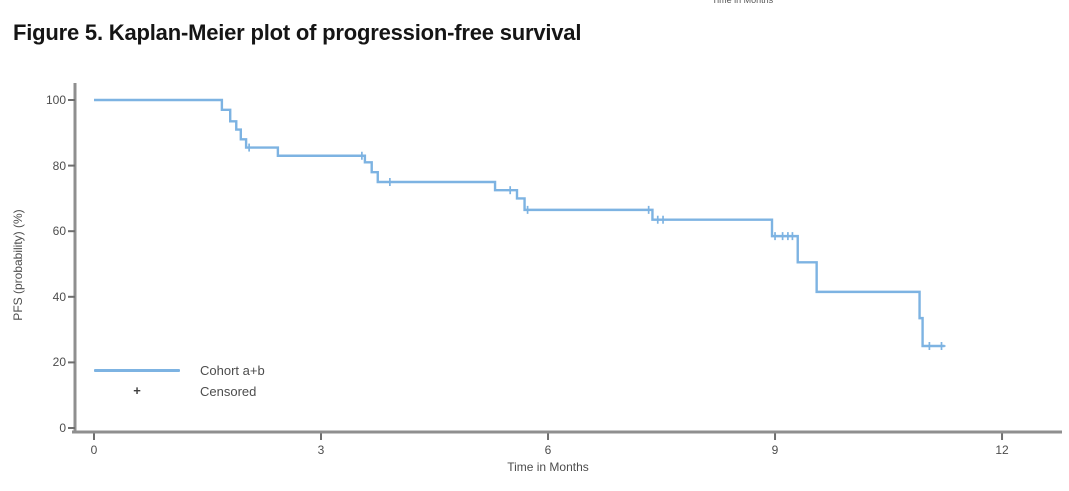 This screenshot has height=491, width=1069. What do you see at coordinates (18, 265) in the screenshot?
I see `y-axis-title: PFS (probability) (%)` at bounding box center [18, 265].